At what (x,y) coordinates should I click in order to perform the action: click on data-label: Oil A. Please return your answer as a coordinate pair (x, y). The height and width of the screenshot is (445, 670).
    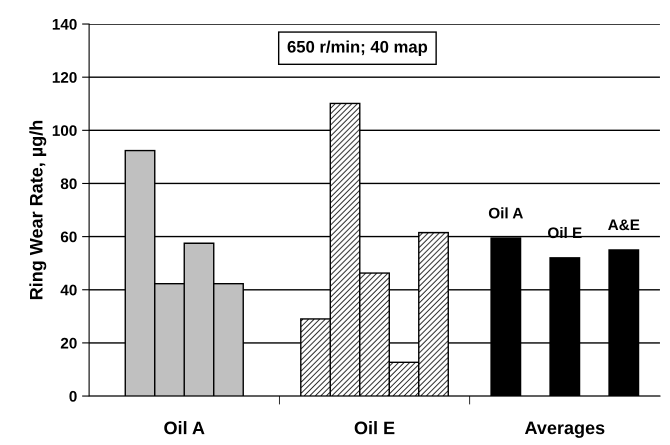
    Looking at the image, I should click on (505, 213).